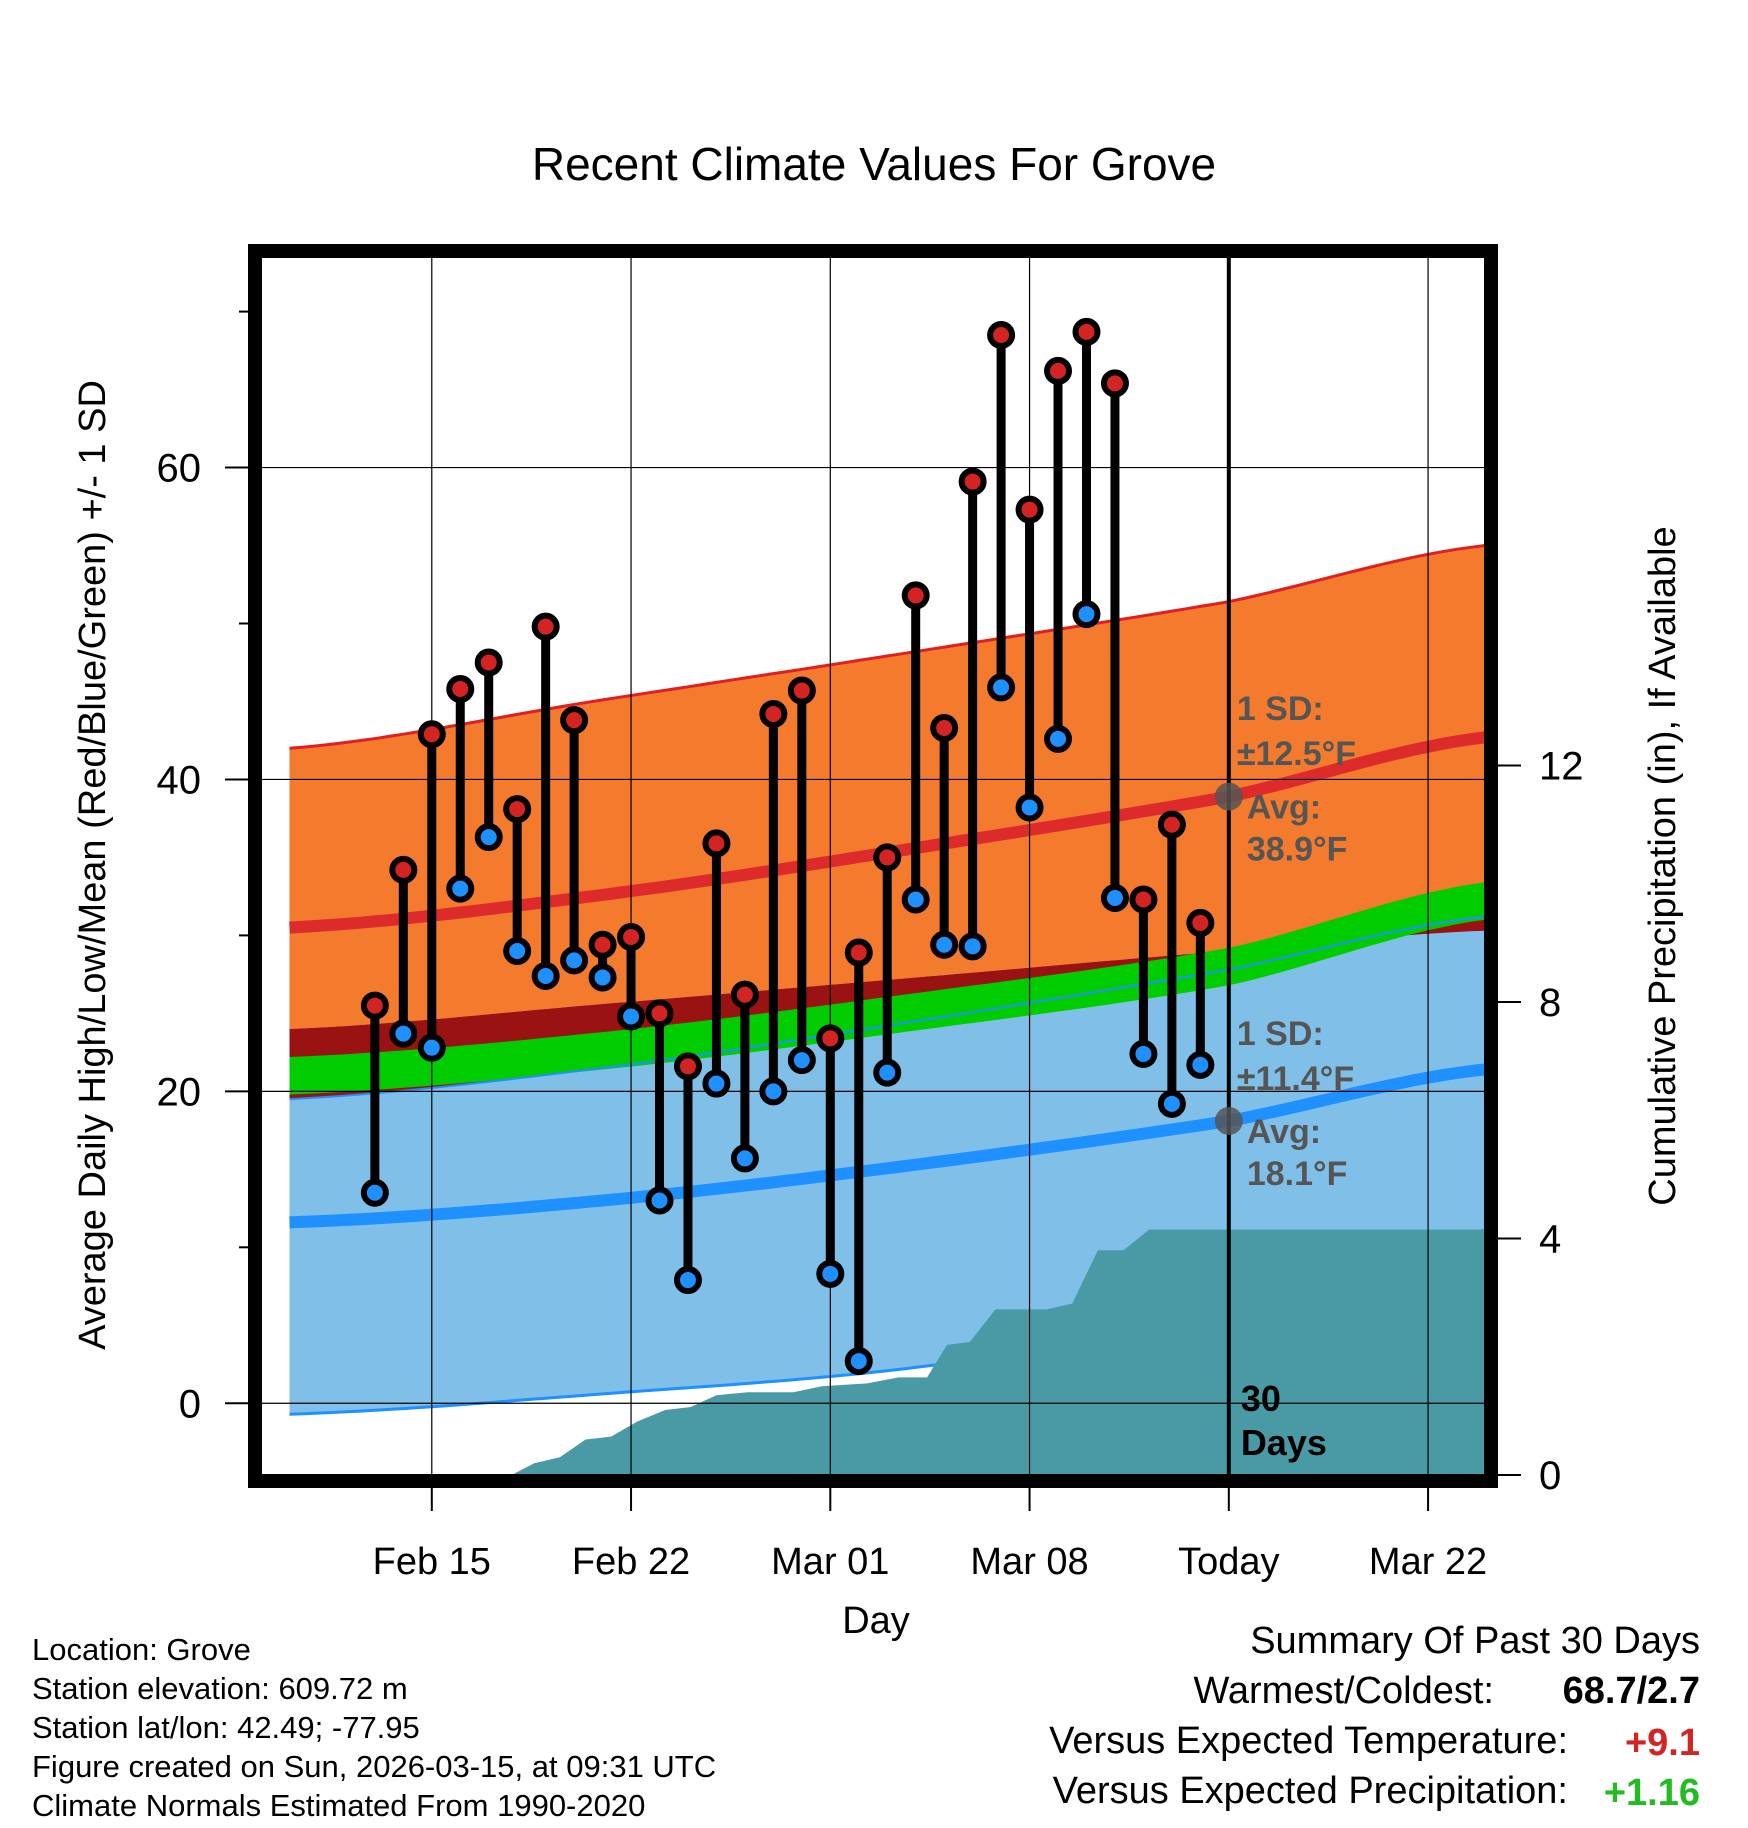 This screenshot has height=1828, width=1748. Describe the element at coordinates (631, 1562) in the screenshot. I see `x-tick-label: Feb 22` at that location.